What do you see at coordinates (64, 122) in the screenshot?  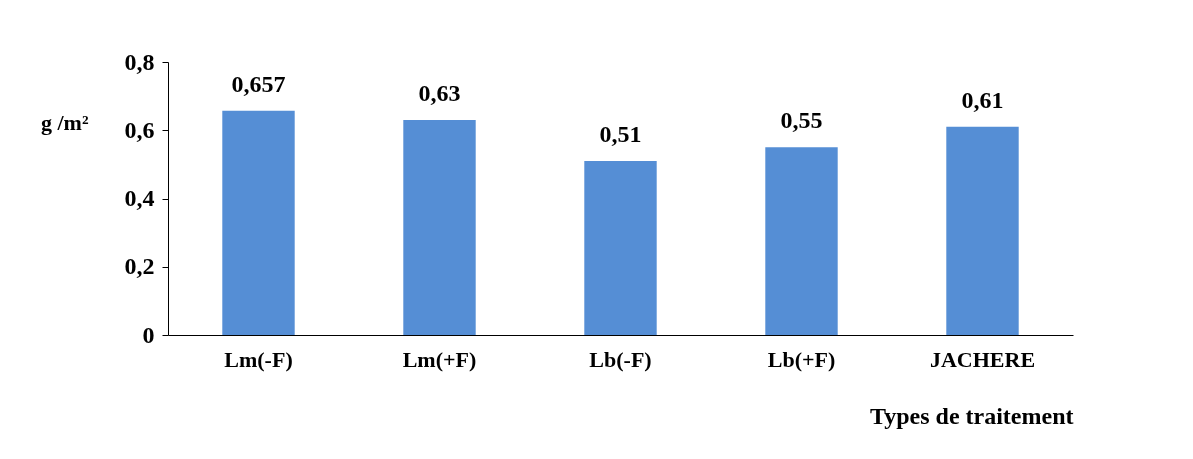 I see `y-axis-title: g /m²` at bounding box center [64, 122].